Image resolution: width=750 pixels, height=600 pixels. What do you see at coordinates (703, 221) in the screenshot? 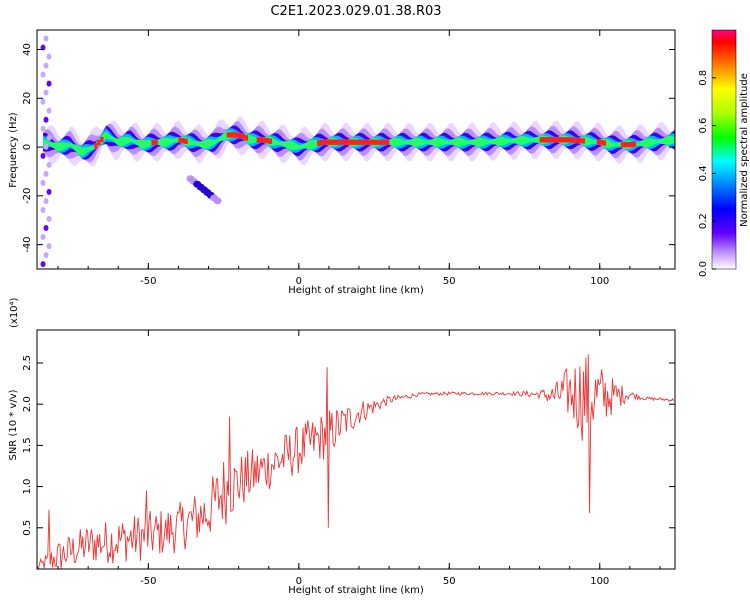
I see `colorbar-tick-label: 0.2` at bounding box center [703, 221].